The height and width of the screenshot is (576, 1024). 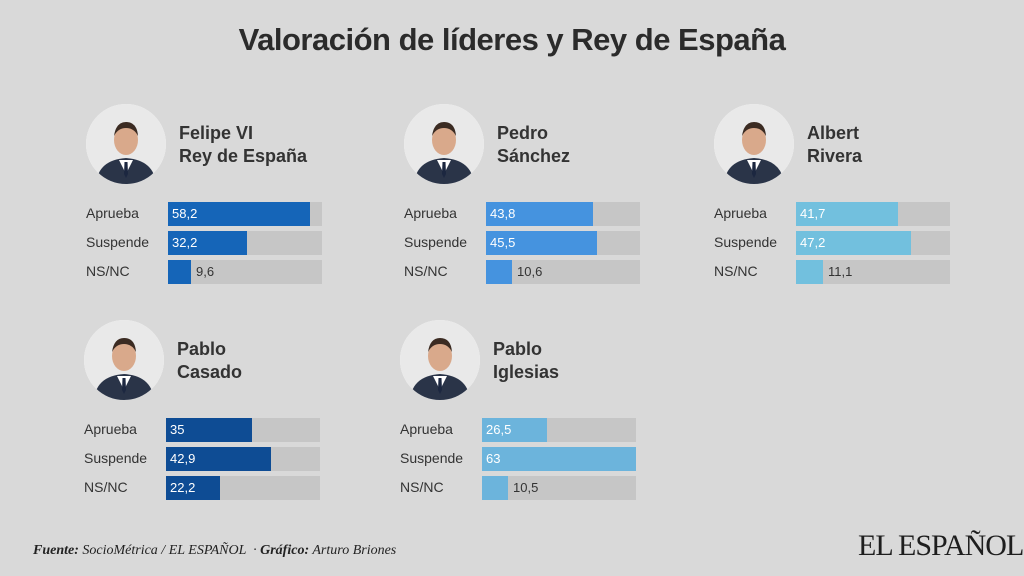 What do you see at coordinates (834, 145) in the screenshot?
I see `leader-name: Albert Rivera` at bounding box center [834, 145].